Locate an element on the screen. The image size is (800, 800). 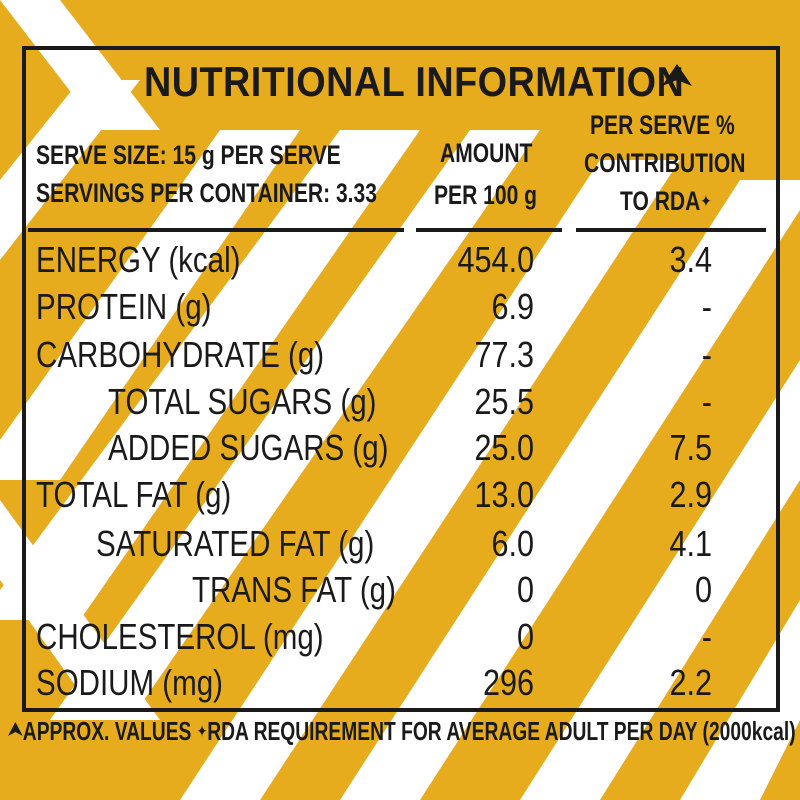
header-divider-left is located at coordinates (216, 230).